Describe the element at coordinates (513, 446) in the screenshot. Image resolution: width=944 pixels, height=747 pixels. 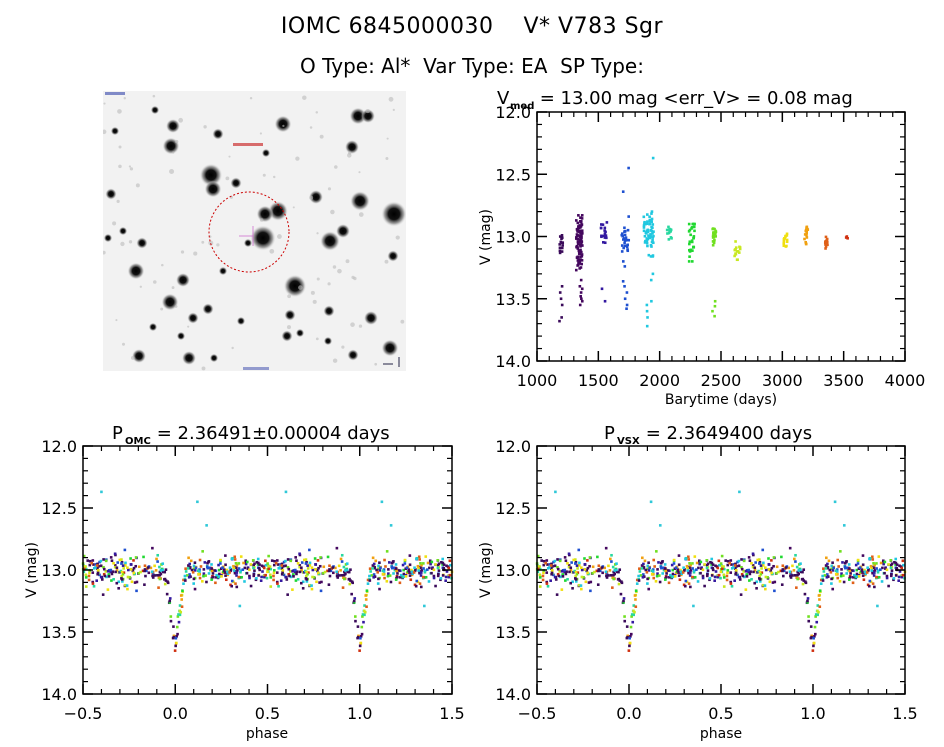
I see `y-tick-label: 12.0` at that location.